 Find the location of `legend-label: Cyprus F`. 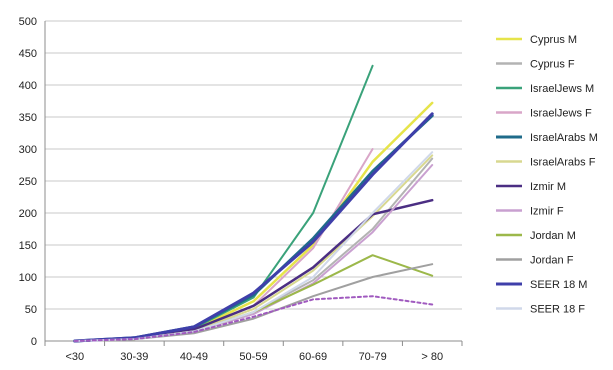

legend-label: Cyprus F is located at coordinates (552, 65).